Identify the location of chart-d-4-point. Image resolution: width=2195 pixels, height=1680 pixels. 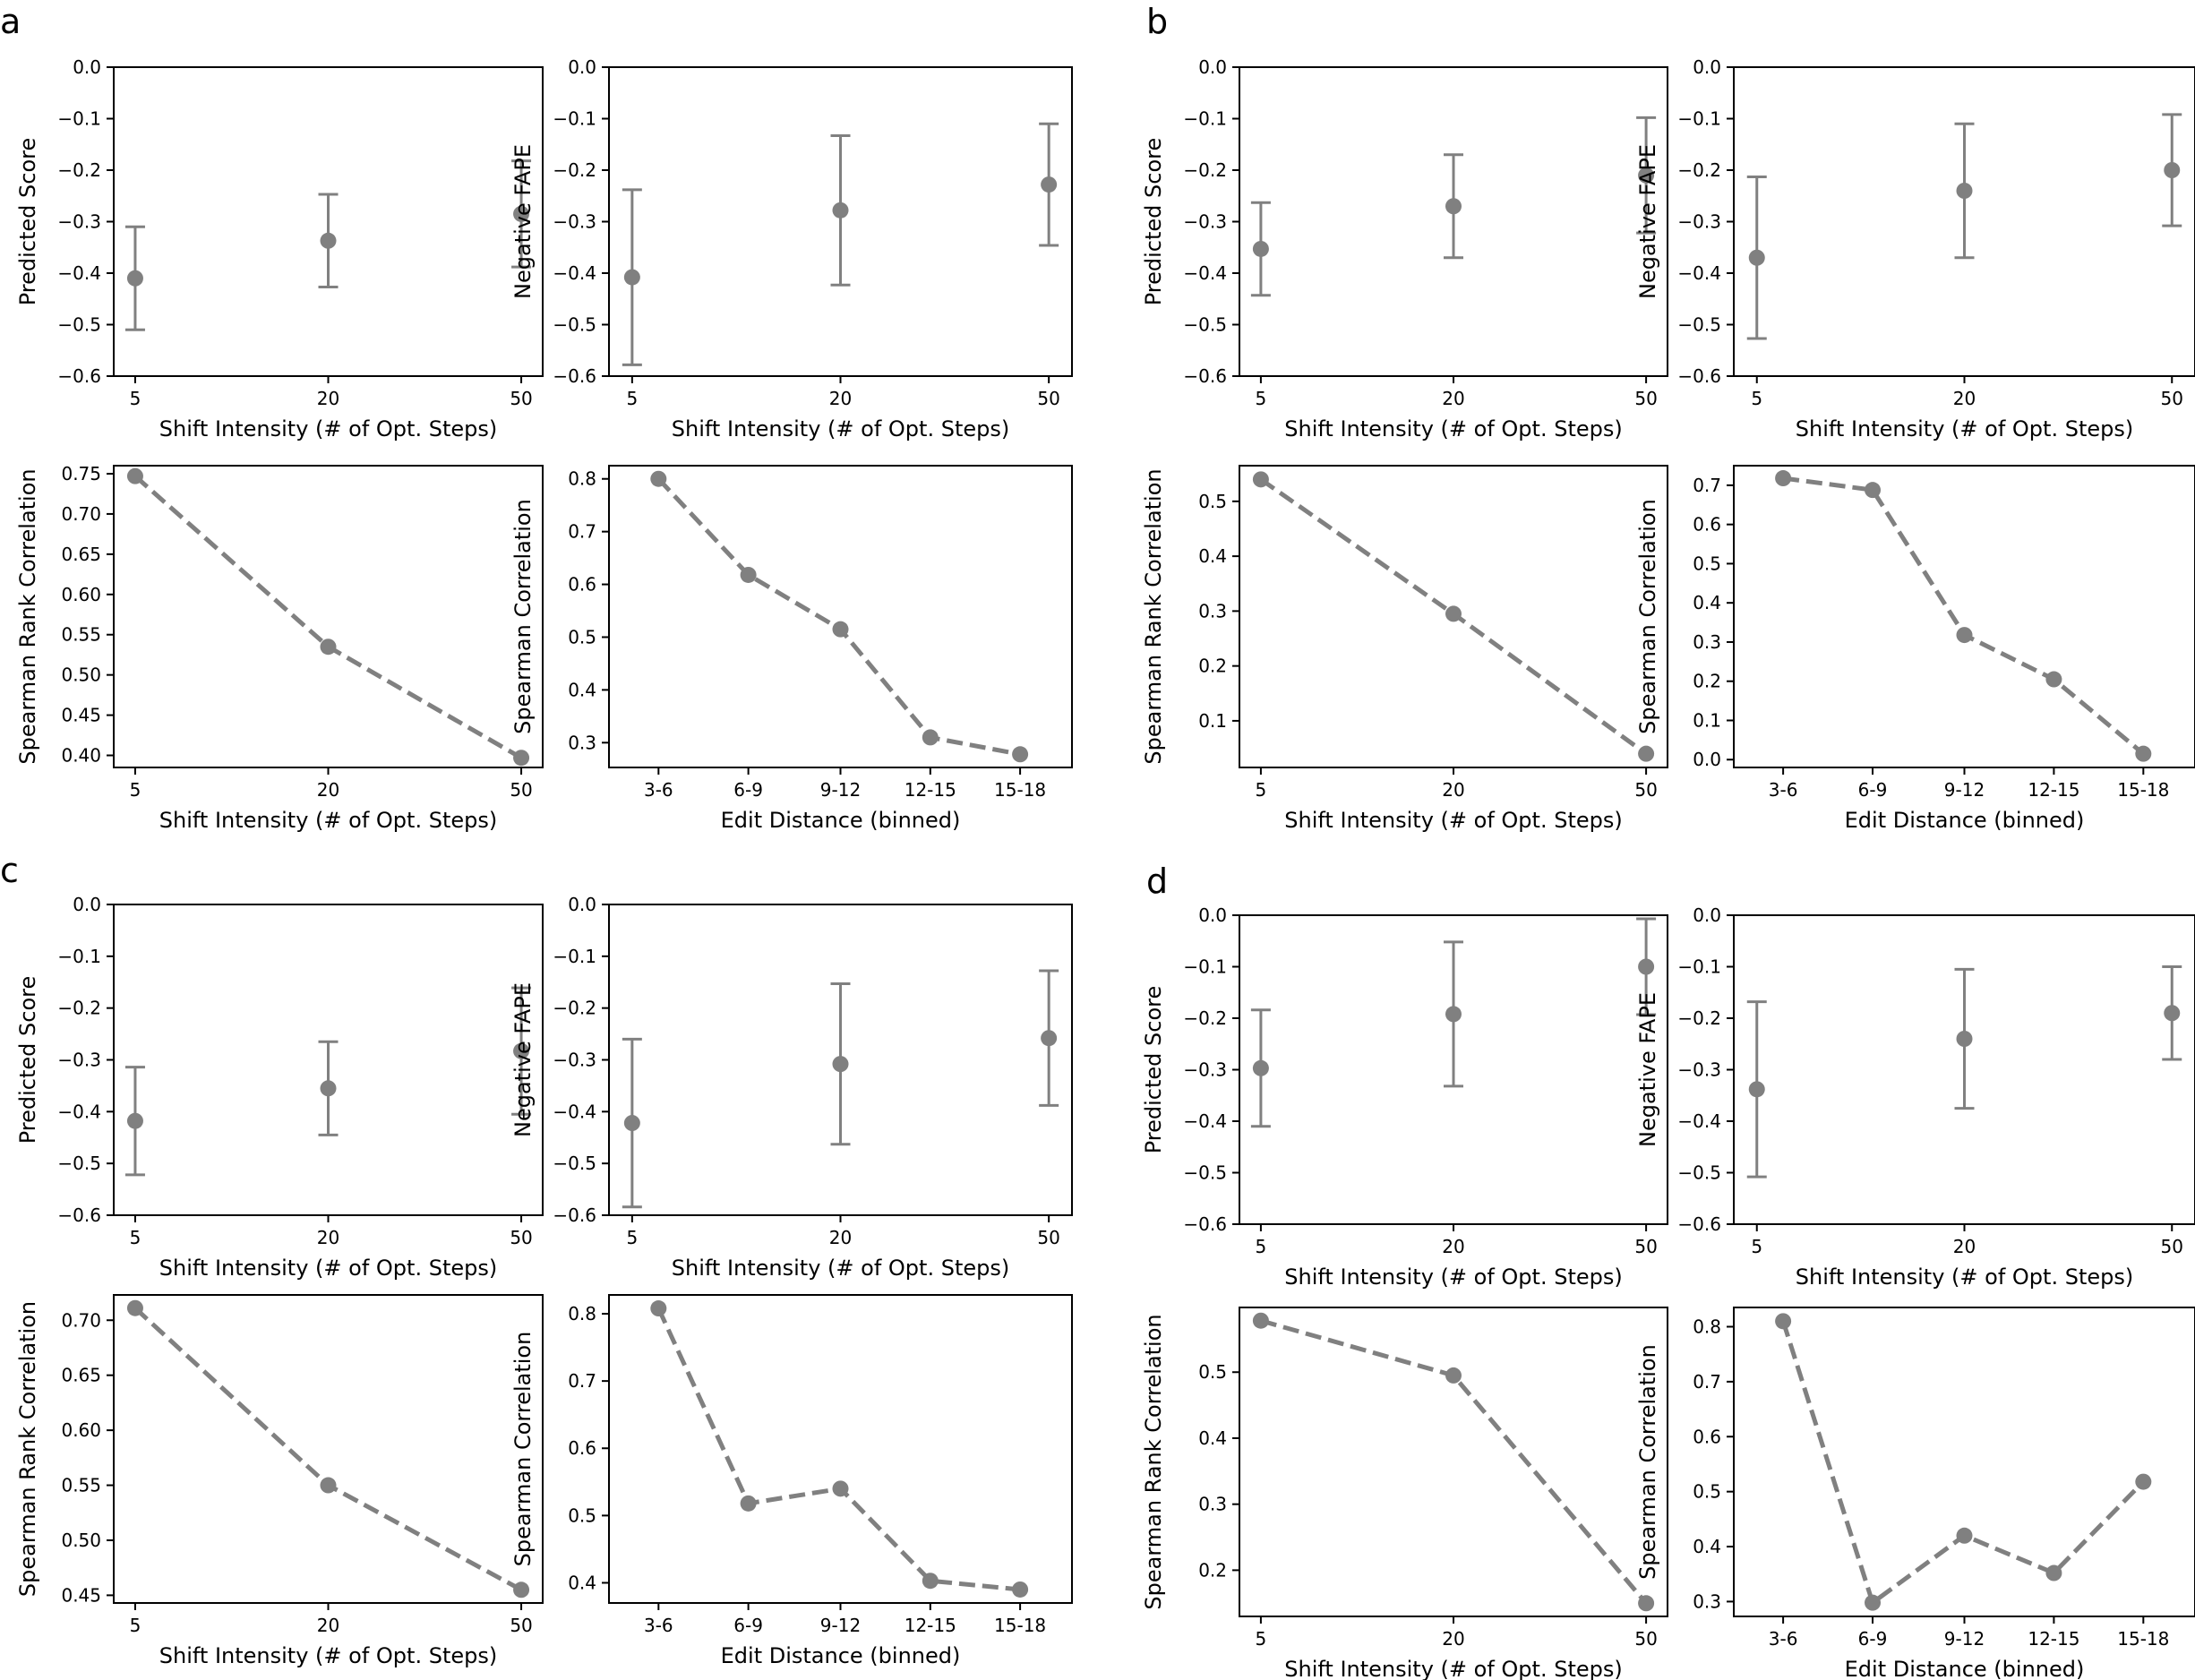
(2053, 1573).